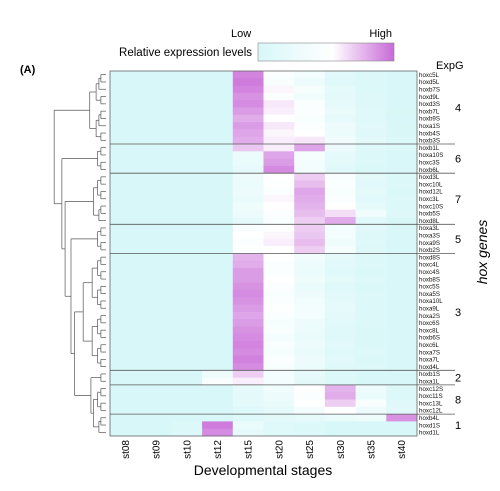  Describe the element at coordinates (429, 272) in the screenshot. I see `row-label: hoxc4S` at that location.